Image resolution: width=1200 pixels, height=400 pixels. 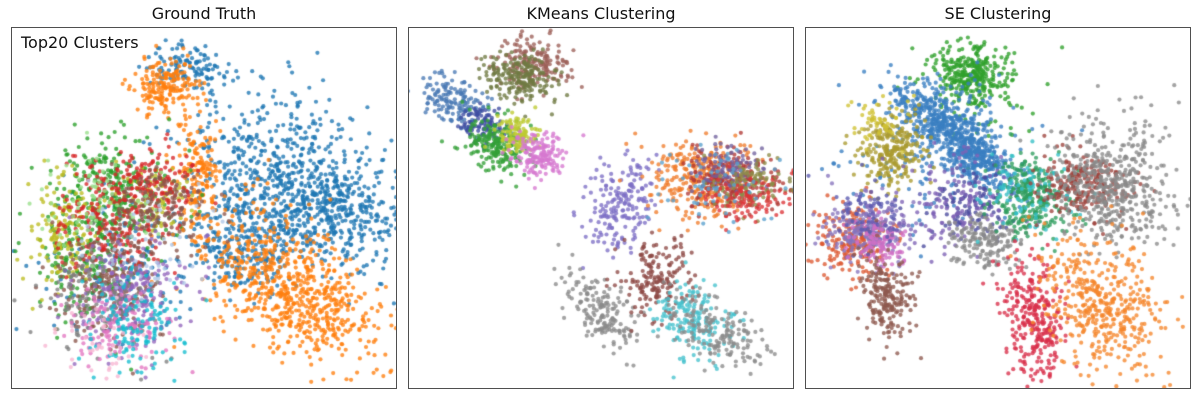 I want to click on panel-title-se: SE Clustering, so click(x=998, y=13).